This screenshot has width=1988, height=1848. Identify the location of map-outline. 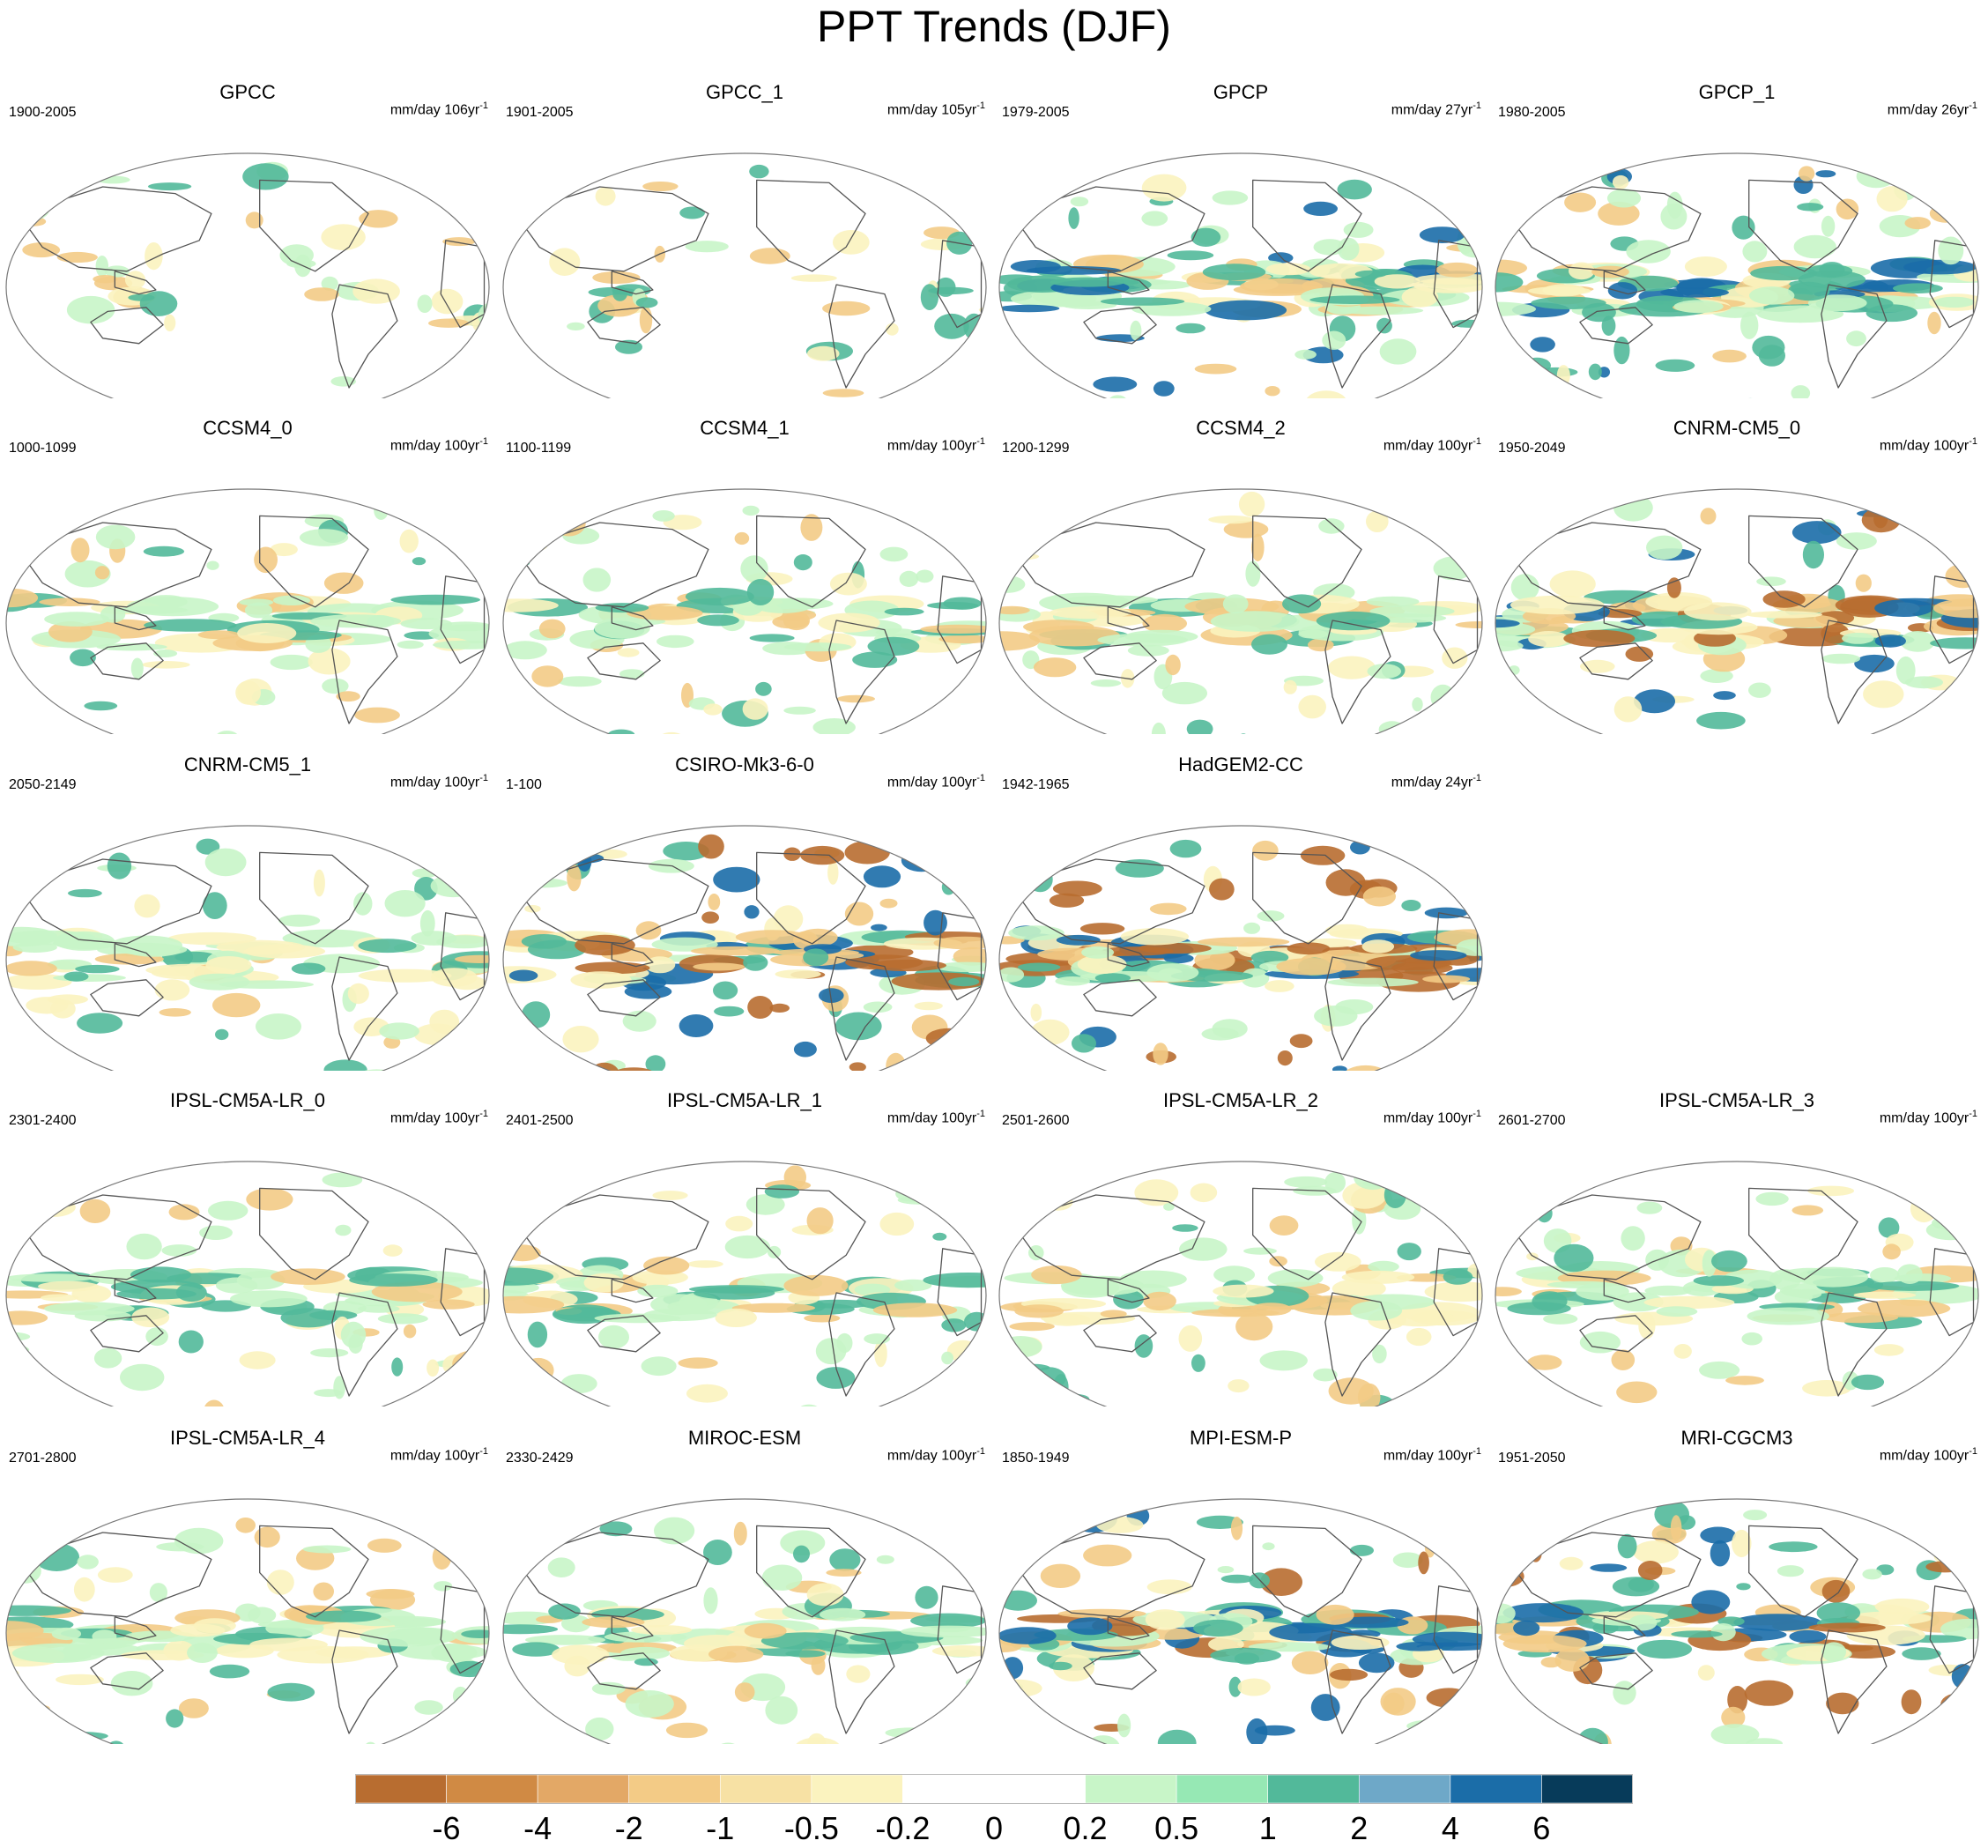
(1240, 948).